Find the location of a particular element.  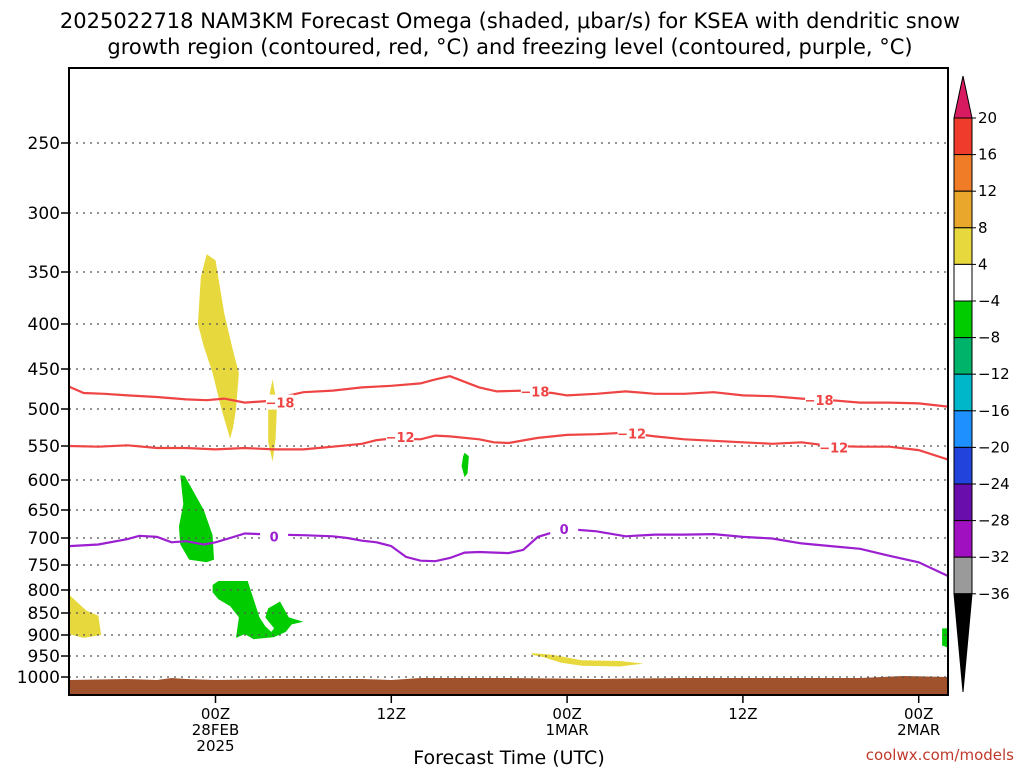

colorbar-legend: 20 16 12 8 4 −4 −8 −12 −16 −20 −24 −28 −32 −36 is located at coordinates (981, 384).